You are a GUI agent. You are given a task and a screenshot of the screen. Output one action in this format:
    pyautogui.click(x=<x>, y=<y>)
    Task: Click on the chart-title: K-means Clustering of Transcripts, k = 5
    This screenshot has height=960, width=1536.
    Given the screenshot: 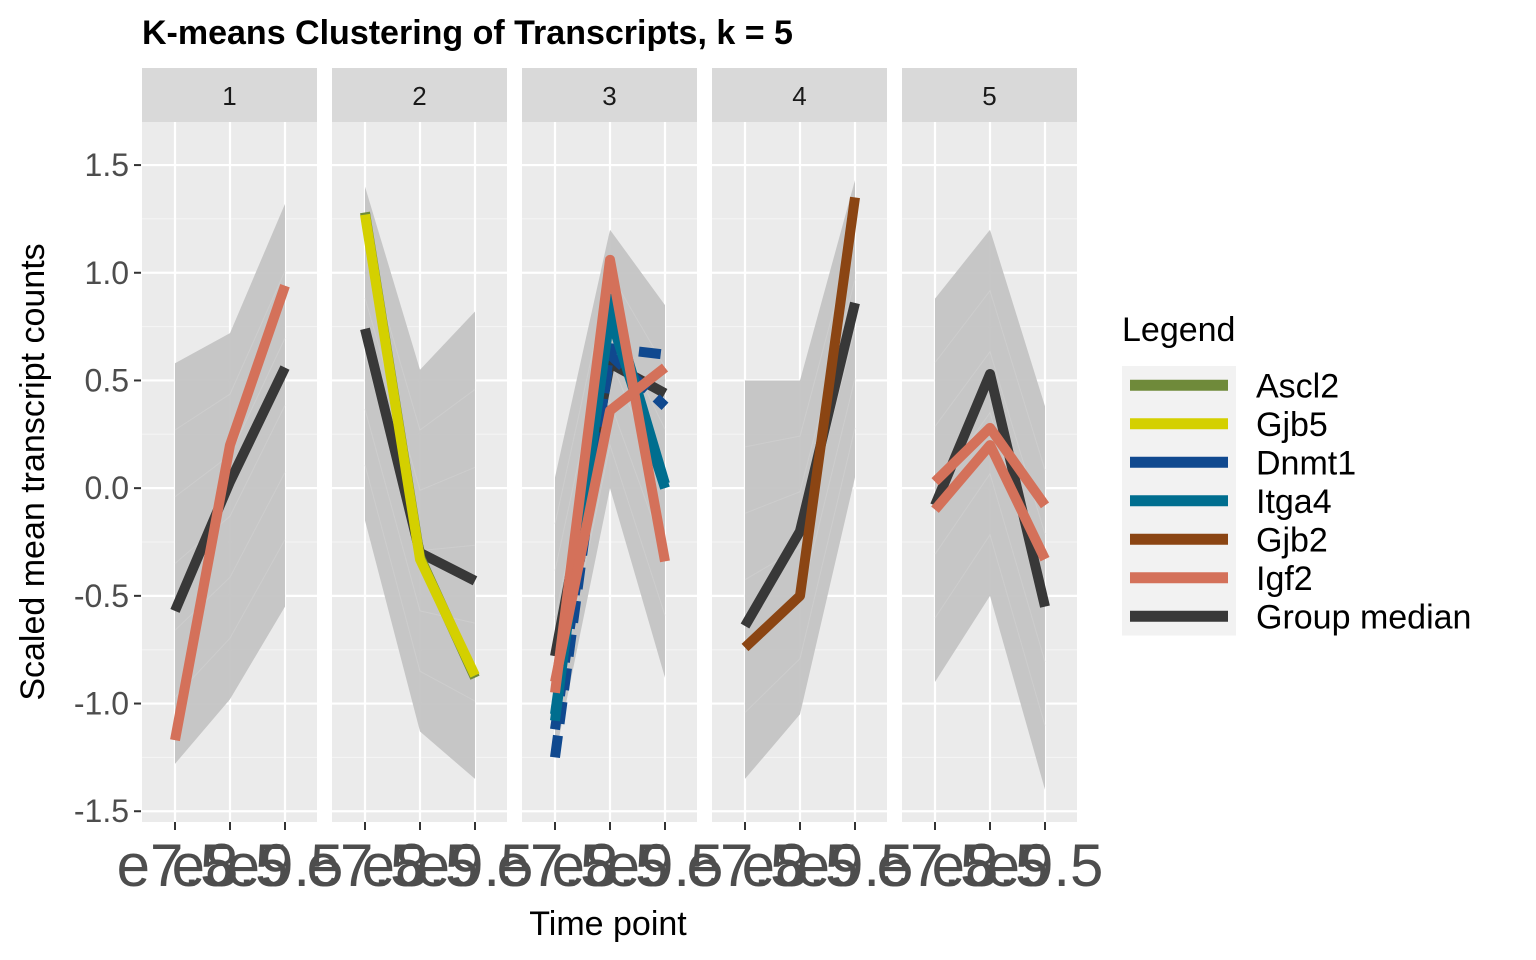 What is the action you would take?
    pyautogui.click(x=467, y=33)
    